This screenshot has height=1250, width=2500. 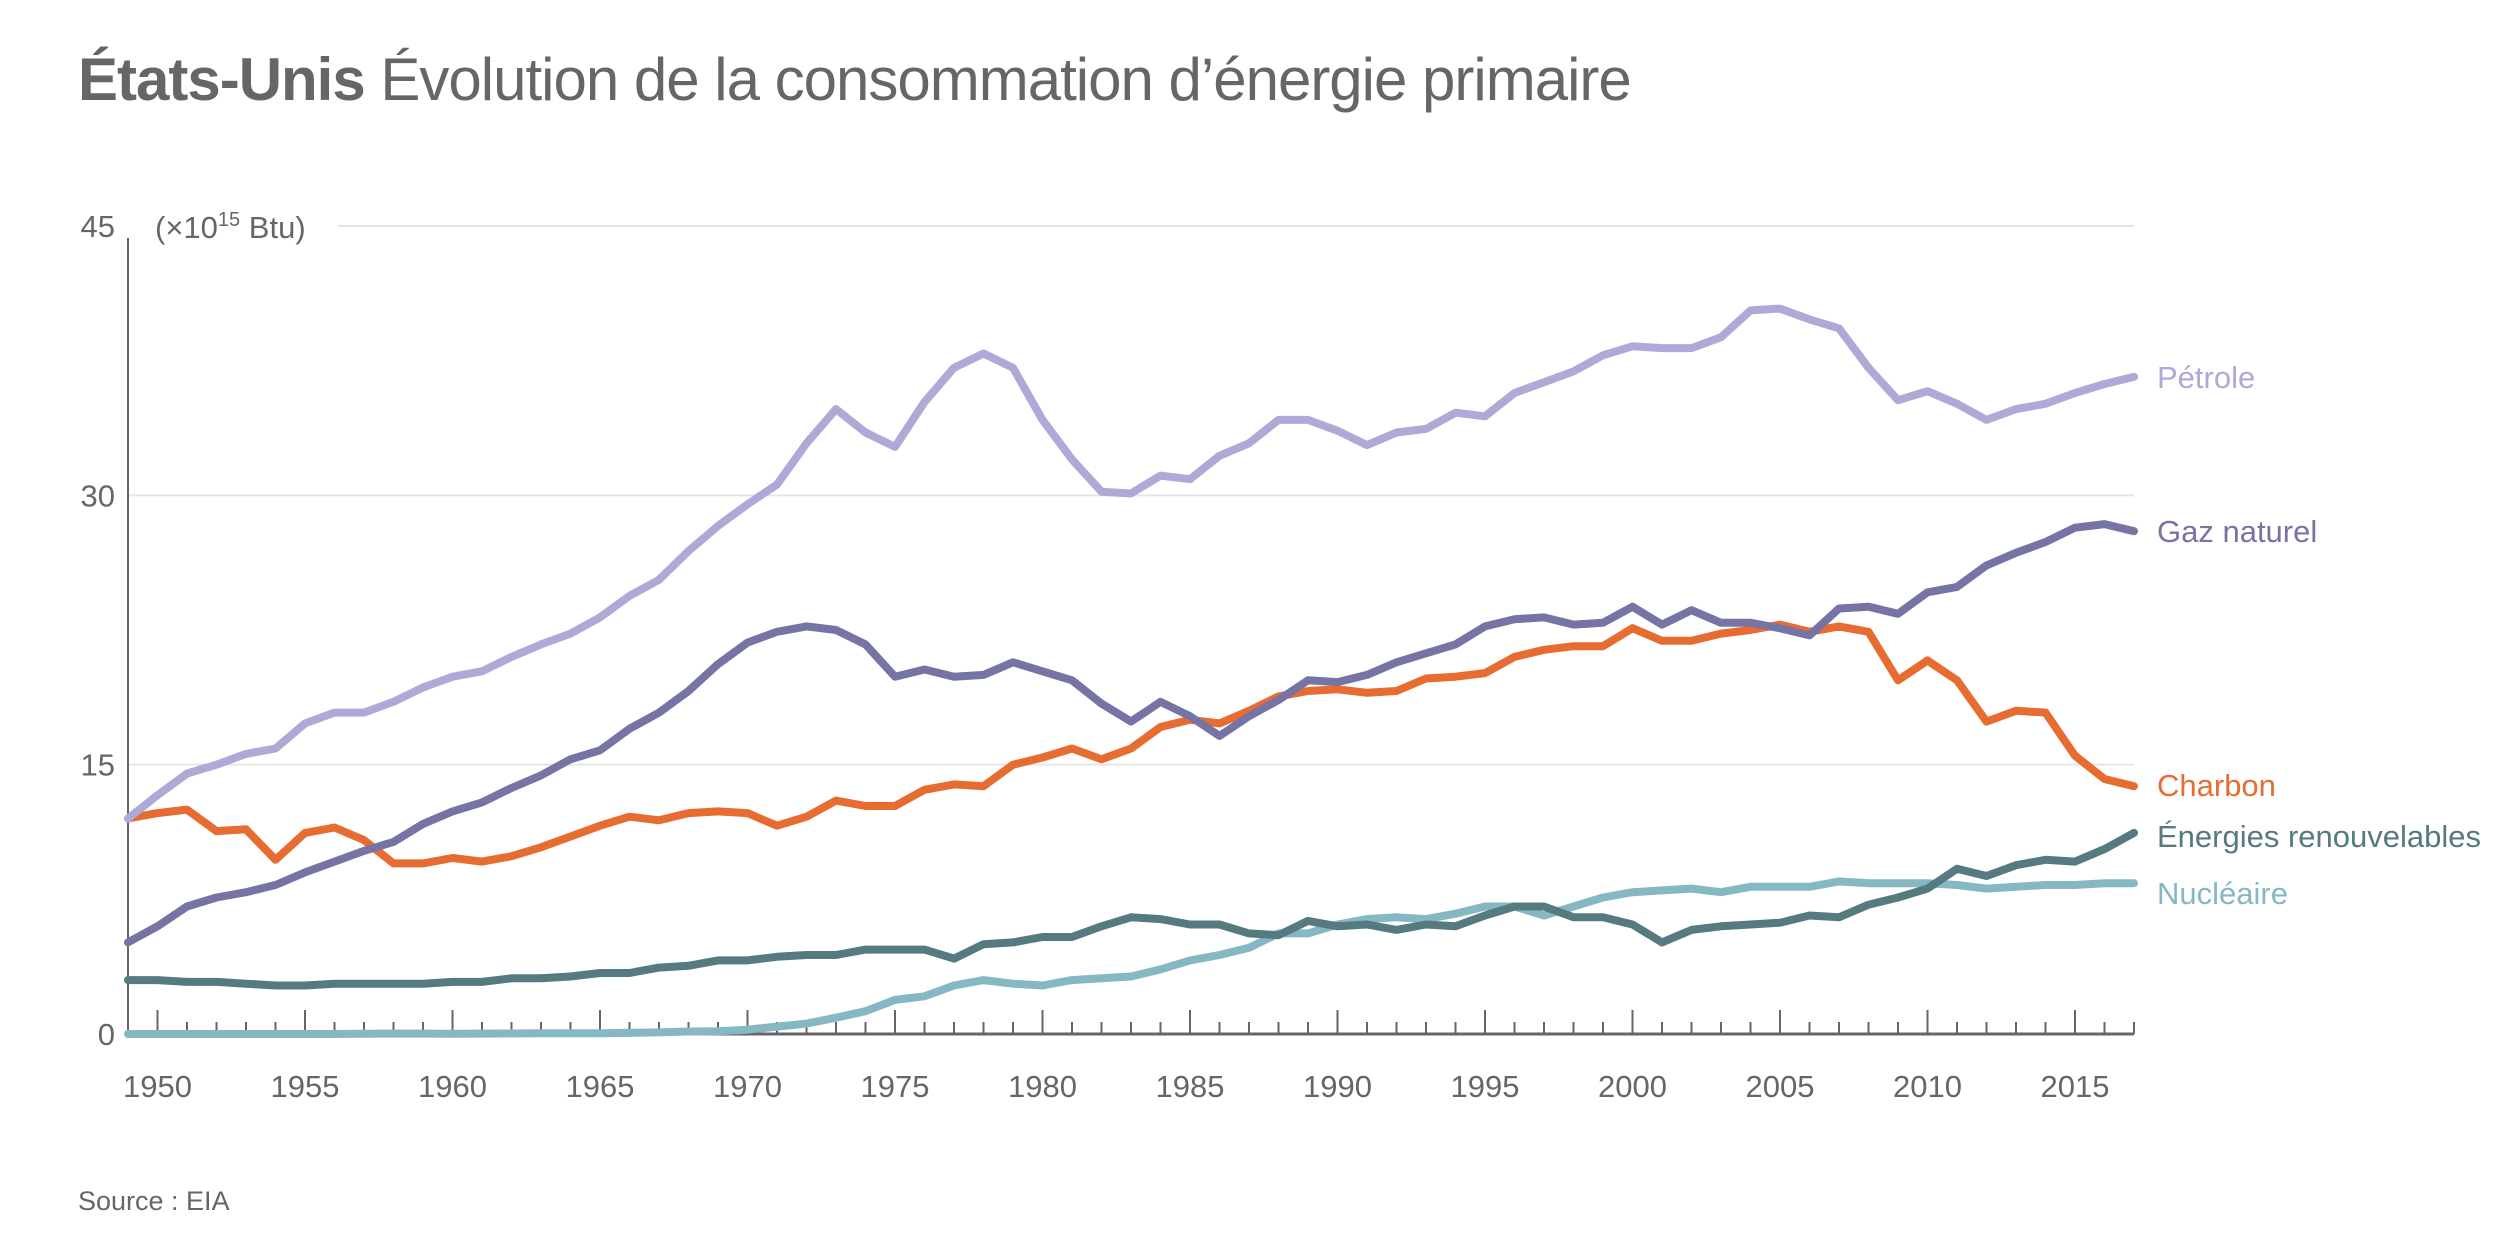 I want to click on source-note: Source : EIA, so click(x=154, y=1201).